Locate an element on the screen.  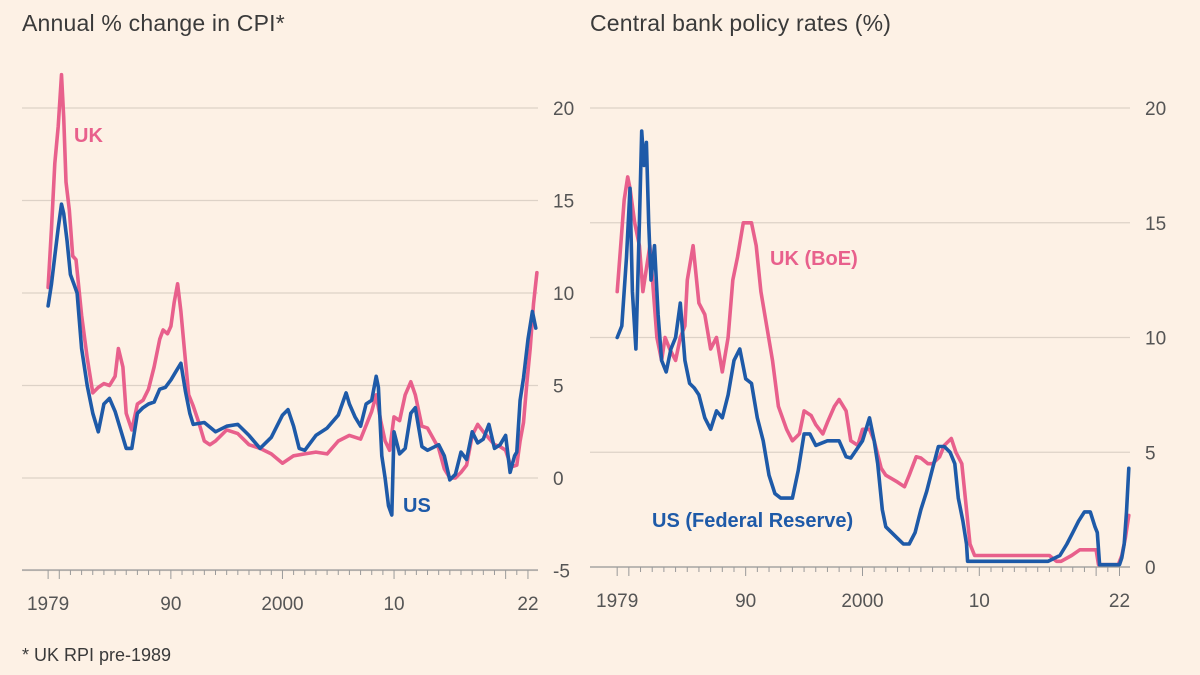
rates-xtick-label: 90 is located at coordinates (745, 601).